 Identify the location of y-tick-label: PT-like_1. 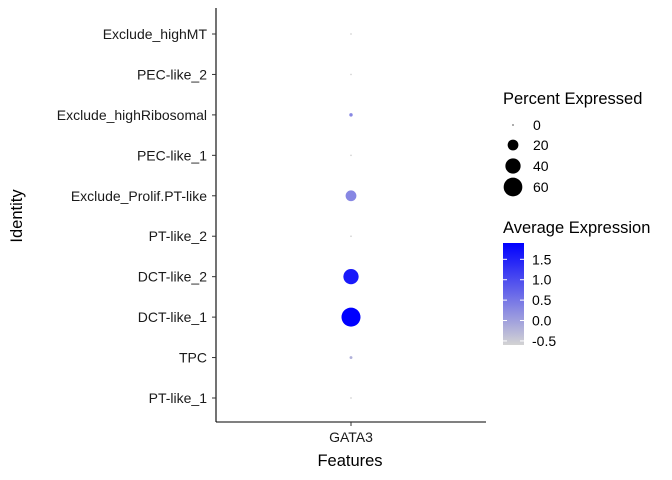
(178, 398).